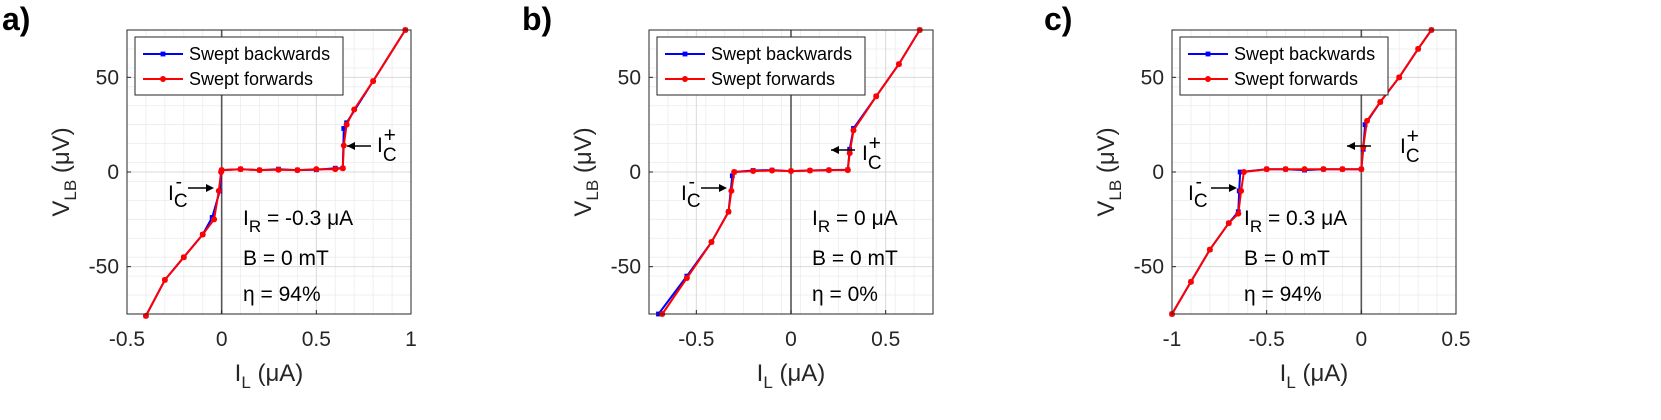 The width and height of the screenshot is (1661, 420). Describe the element at coordinates (1152, 77) in the screenshot. I see `y-tick-label: 50` at that location.